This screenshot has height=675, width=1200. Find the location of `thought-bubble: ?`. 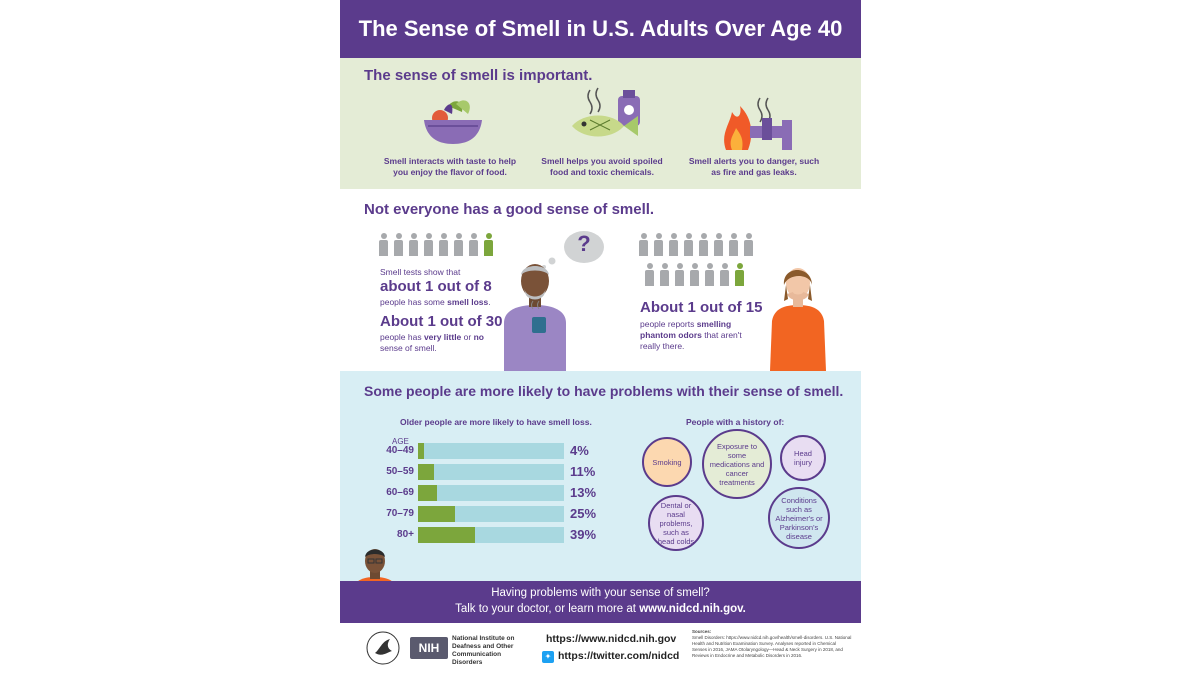

thought-bubble: ? is located at coordinates (573, 250).